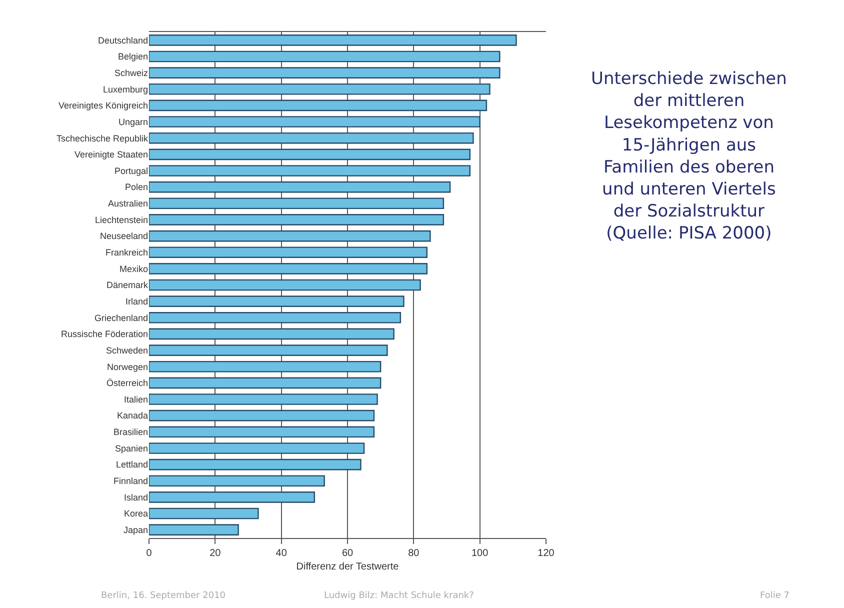 This screenshot has width=844, height=608. I want to click on y-tick-label: Mexiko, so click(133, 269).